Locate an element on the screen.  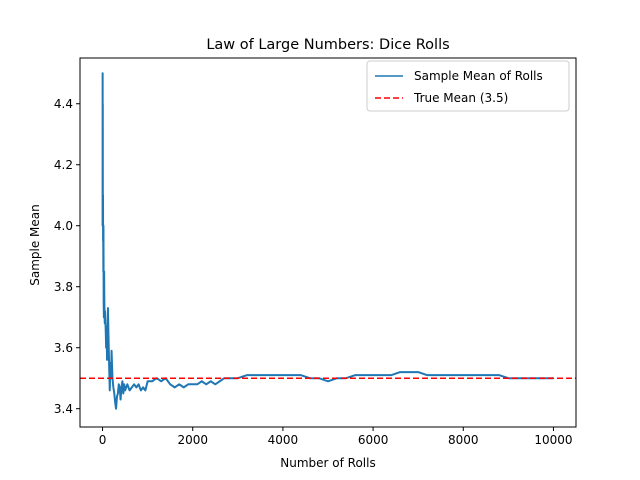
x-tick-label: 2000 is located at coordinates (192, 440).